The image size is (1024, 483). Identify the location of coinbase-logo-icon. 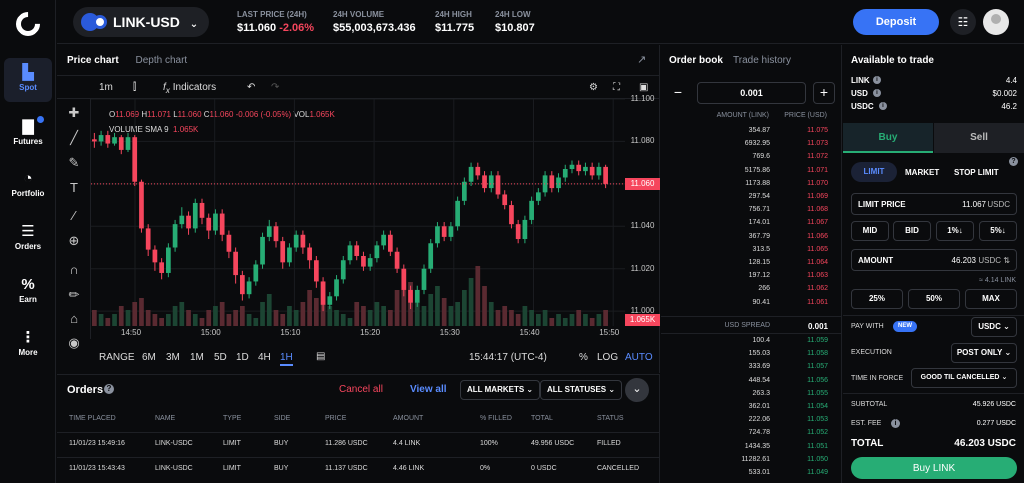
(28, 24).